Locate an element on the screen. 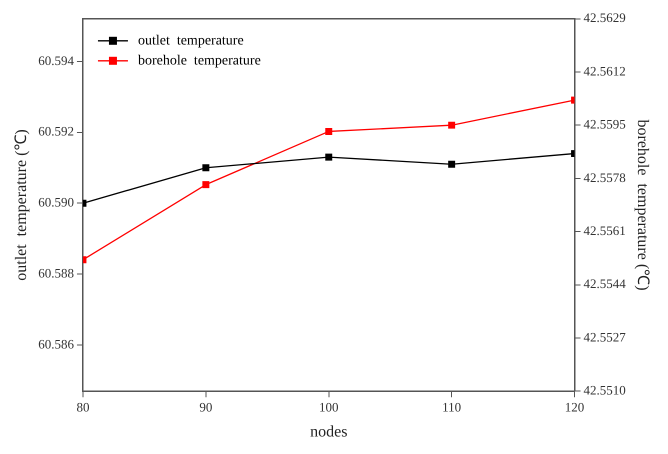 This screenshot has height=454, width=668. y-axis-title: outlet temperature (℃) is located at coordinates (21, 205).